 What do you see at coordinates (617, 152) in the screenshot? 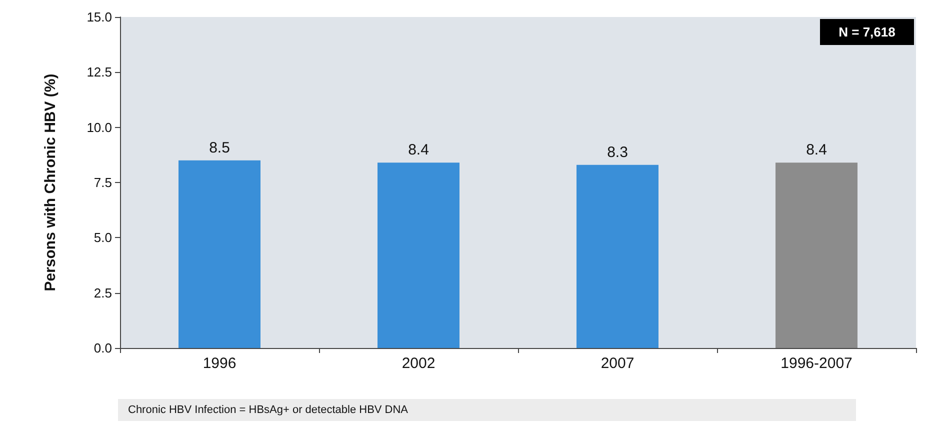
I see `data-label: 8.3` at bounding box center [617, 152].